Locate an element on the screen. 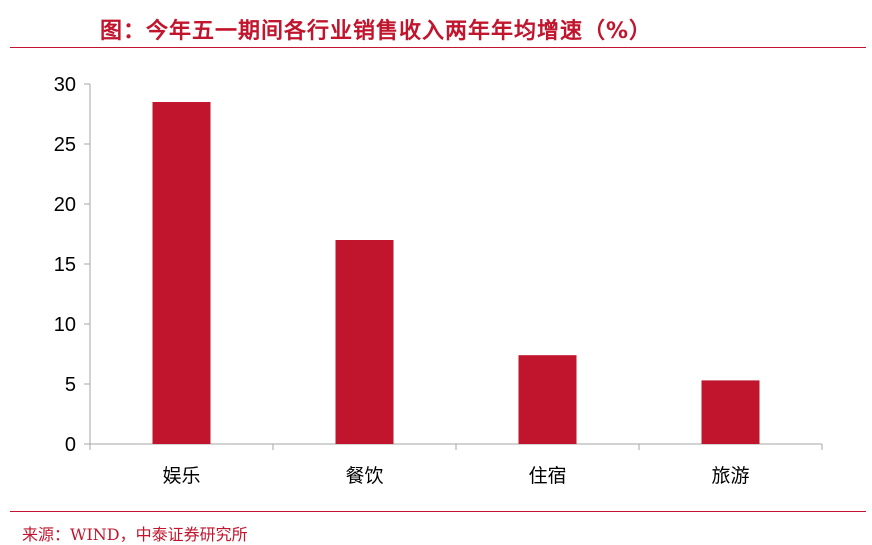 The image size is (872, 545). x-tick-label: 餐饮 is located at coordinates (364, 476).